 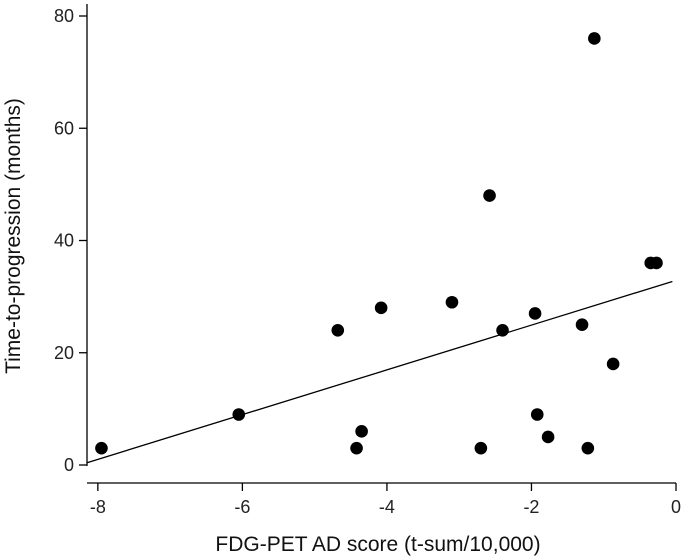 I want to click on x-tick-label: -4, so click(x=387, y=507).